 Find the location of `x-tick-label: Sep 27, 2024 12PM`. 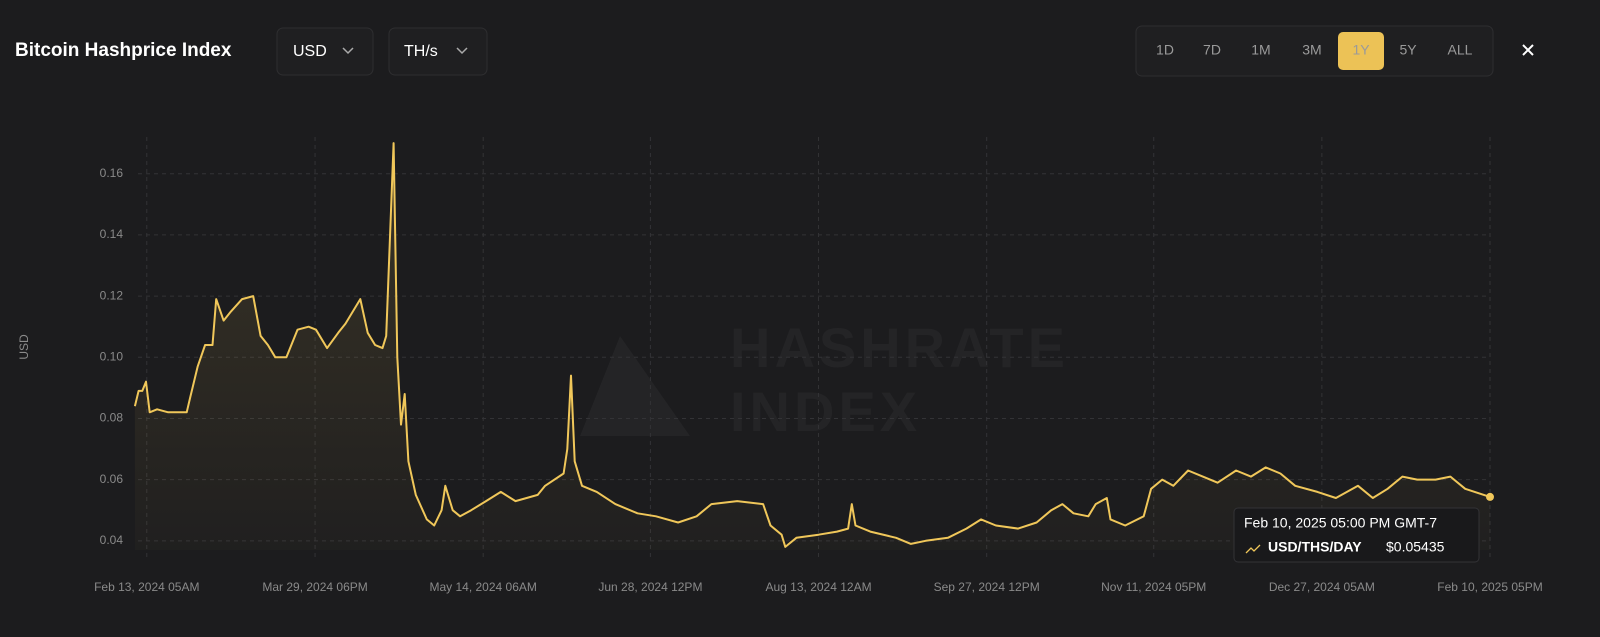

x-tick-label: Sep 27, 2024 12PM is located at coordinates (987, 587).